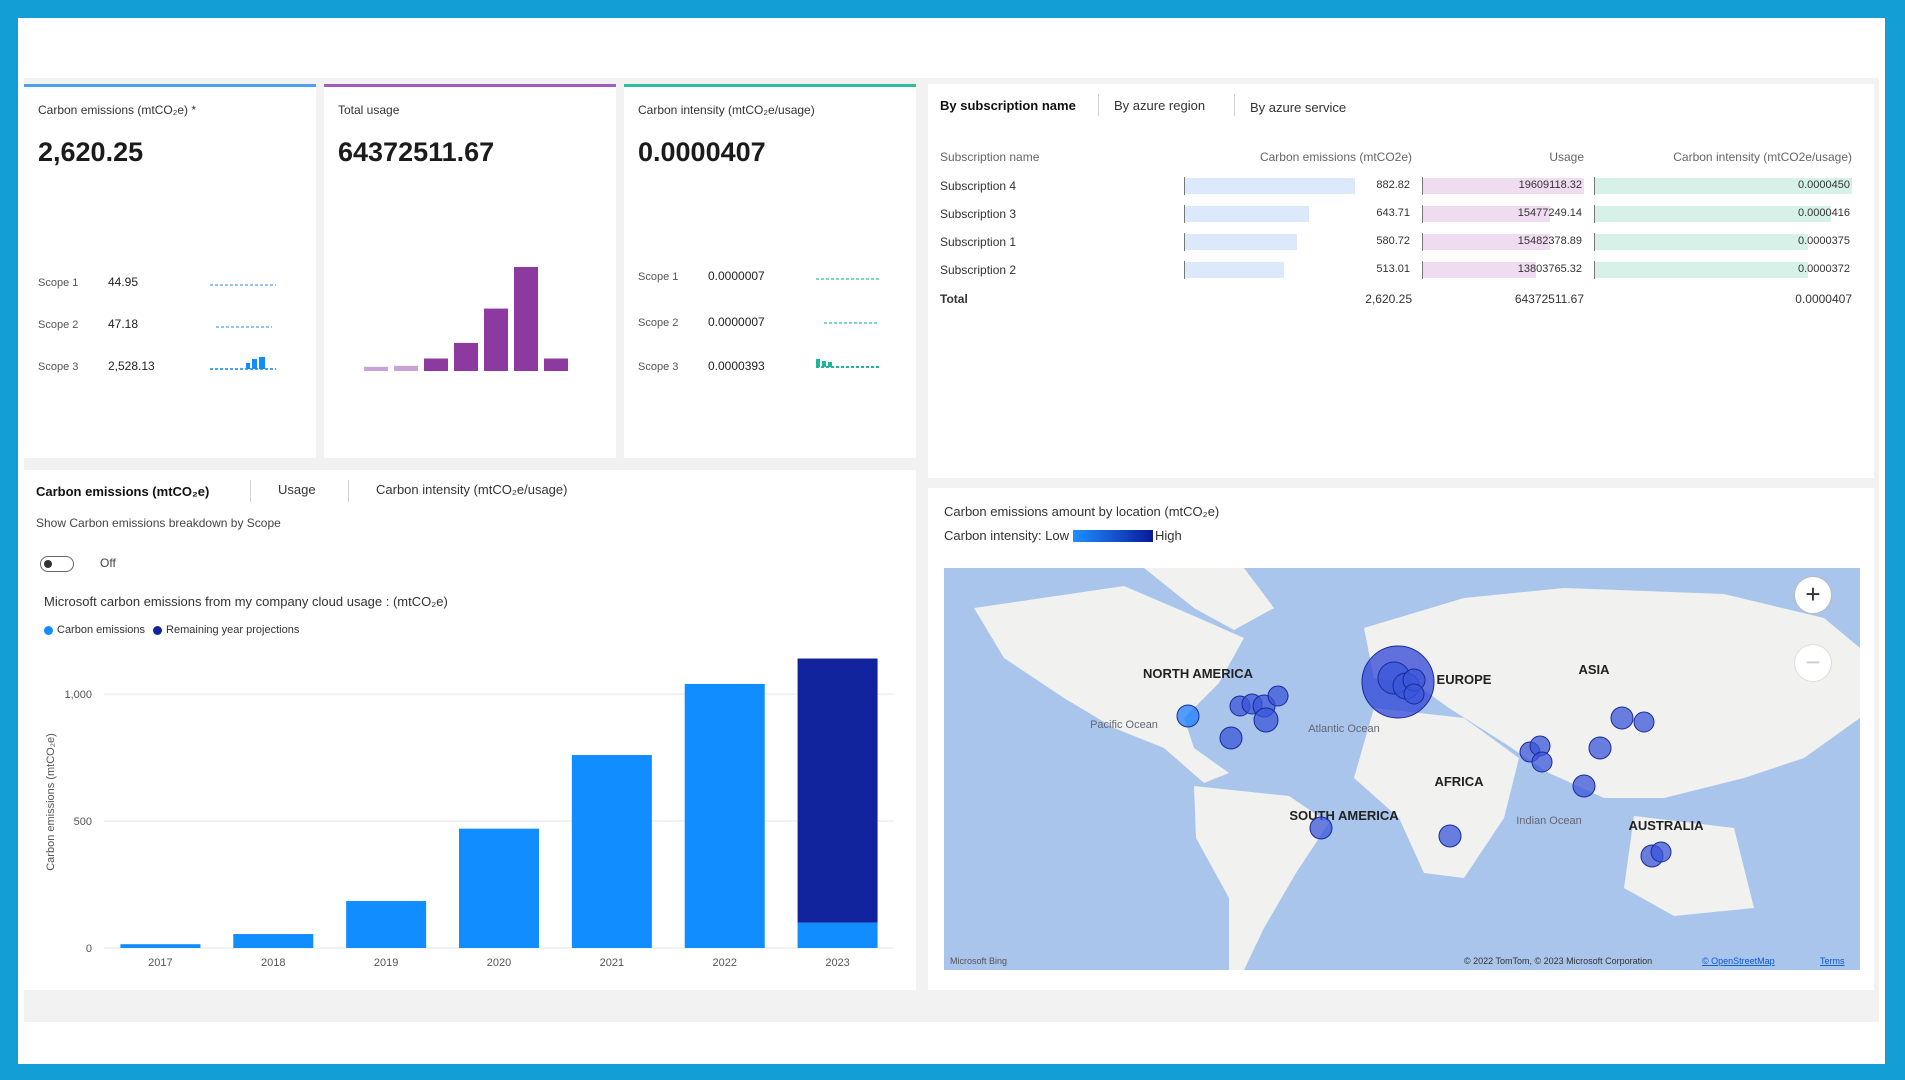 This screenshot has width=1905, height=1080. What do you see at coordinates (160, 946) in the screenshot?
I see `bar-2017-emissions` at bounding box center [160, 946].